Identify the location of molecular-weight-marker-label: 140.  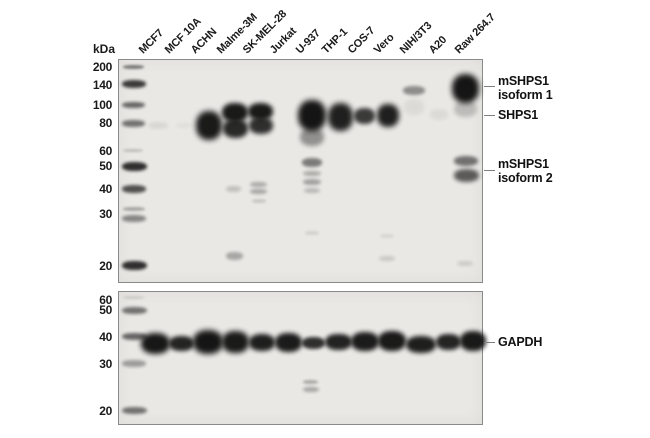
(102, 85).